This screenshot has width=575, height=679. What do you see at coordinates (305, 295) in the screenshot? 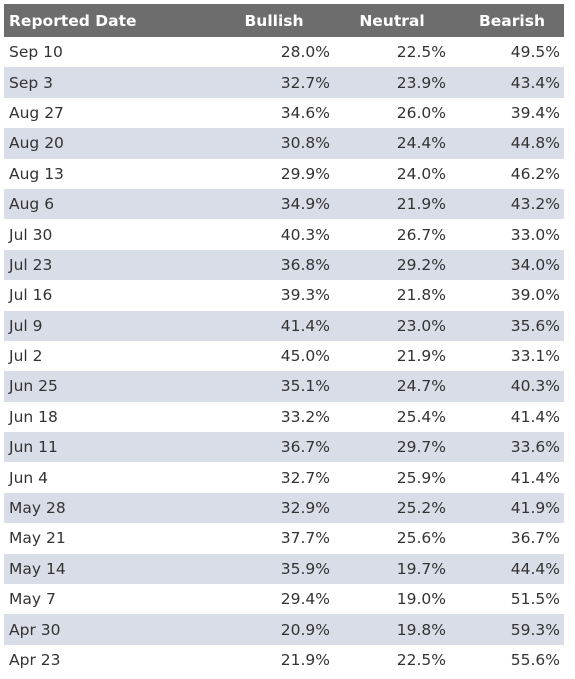
I see `cell-bullish: 39.3%` at bounding box center [305, 295].